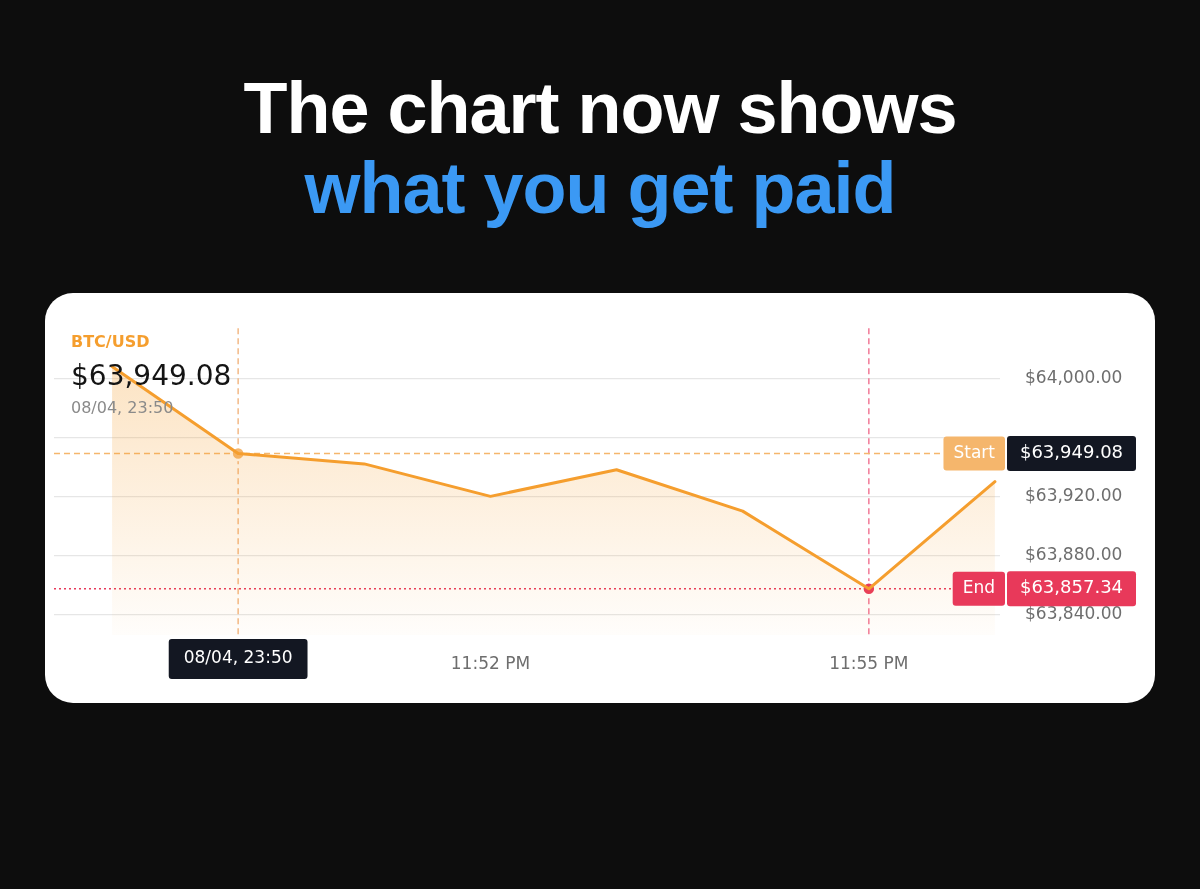  Describe the element at coordinates (600, 188) in the screenshot. I see `chart-subtitle: what you get paid` at that location.